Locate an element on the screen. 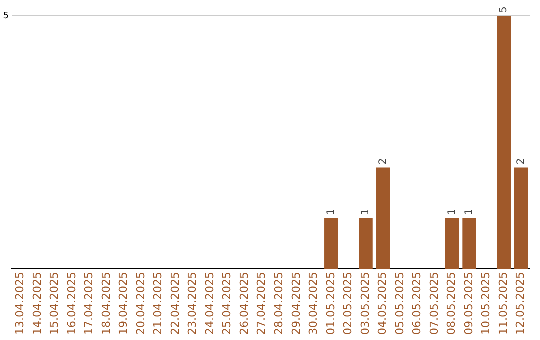 This screenshot has width=540, height=340. x-tick-label: 22.04.2025 is located at coordinates (175, 304).